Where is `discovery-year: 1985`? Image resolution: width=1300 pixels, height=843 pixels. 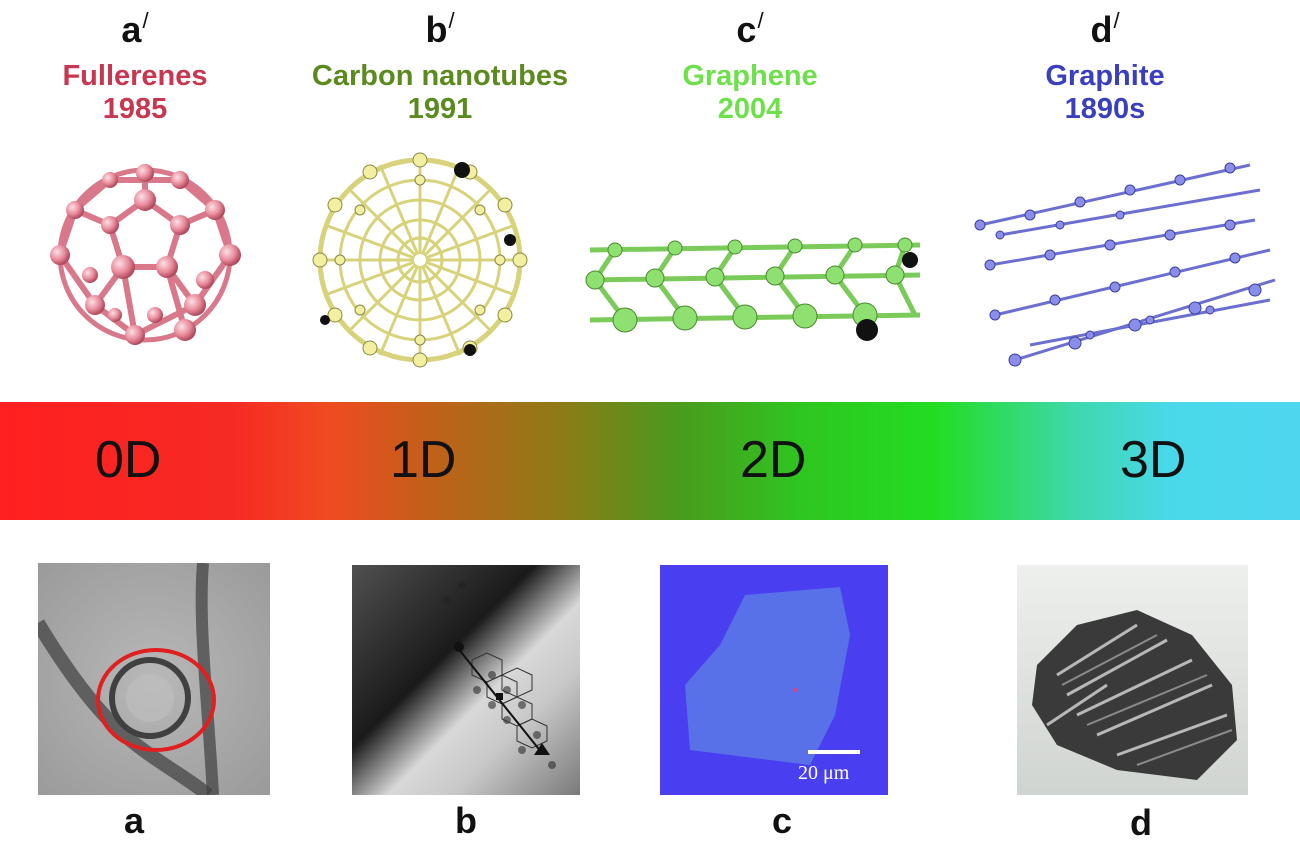
discovery-year: 1985 is located at coordinates (135, 109).